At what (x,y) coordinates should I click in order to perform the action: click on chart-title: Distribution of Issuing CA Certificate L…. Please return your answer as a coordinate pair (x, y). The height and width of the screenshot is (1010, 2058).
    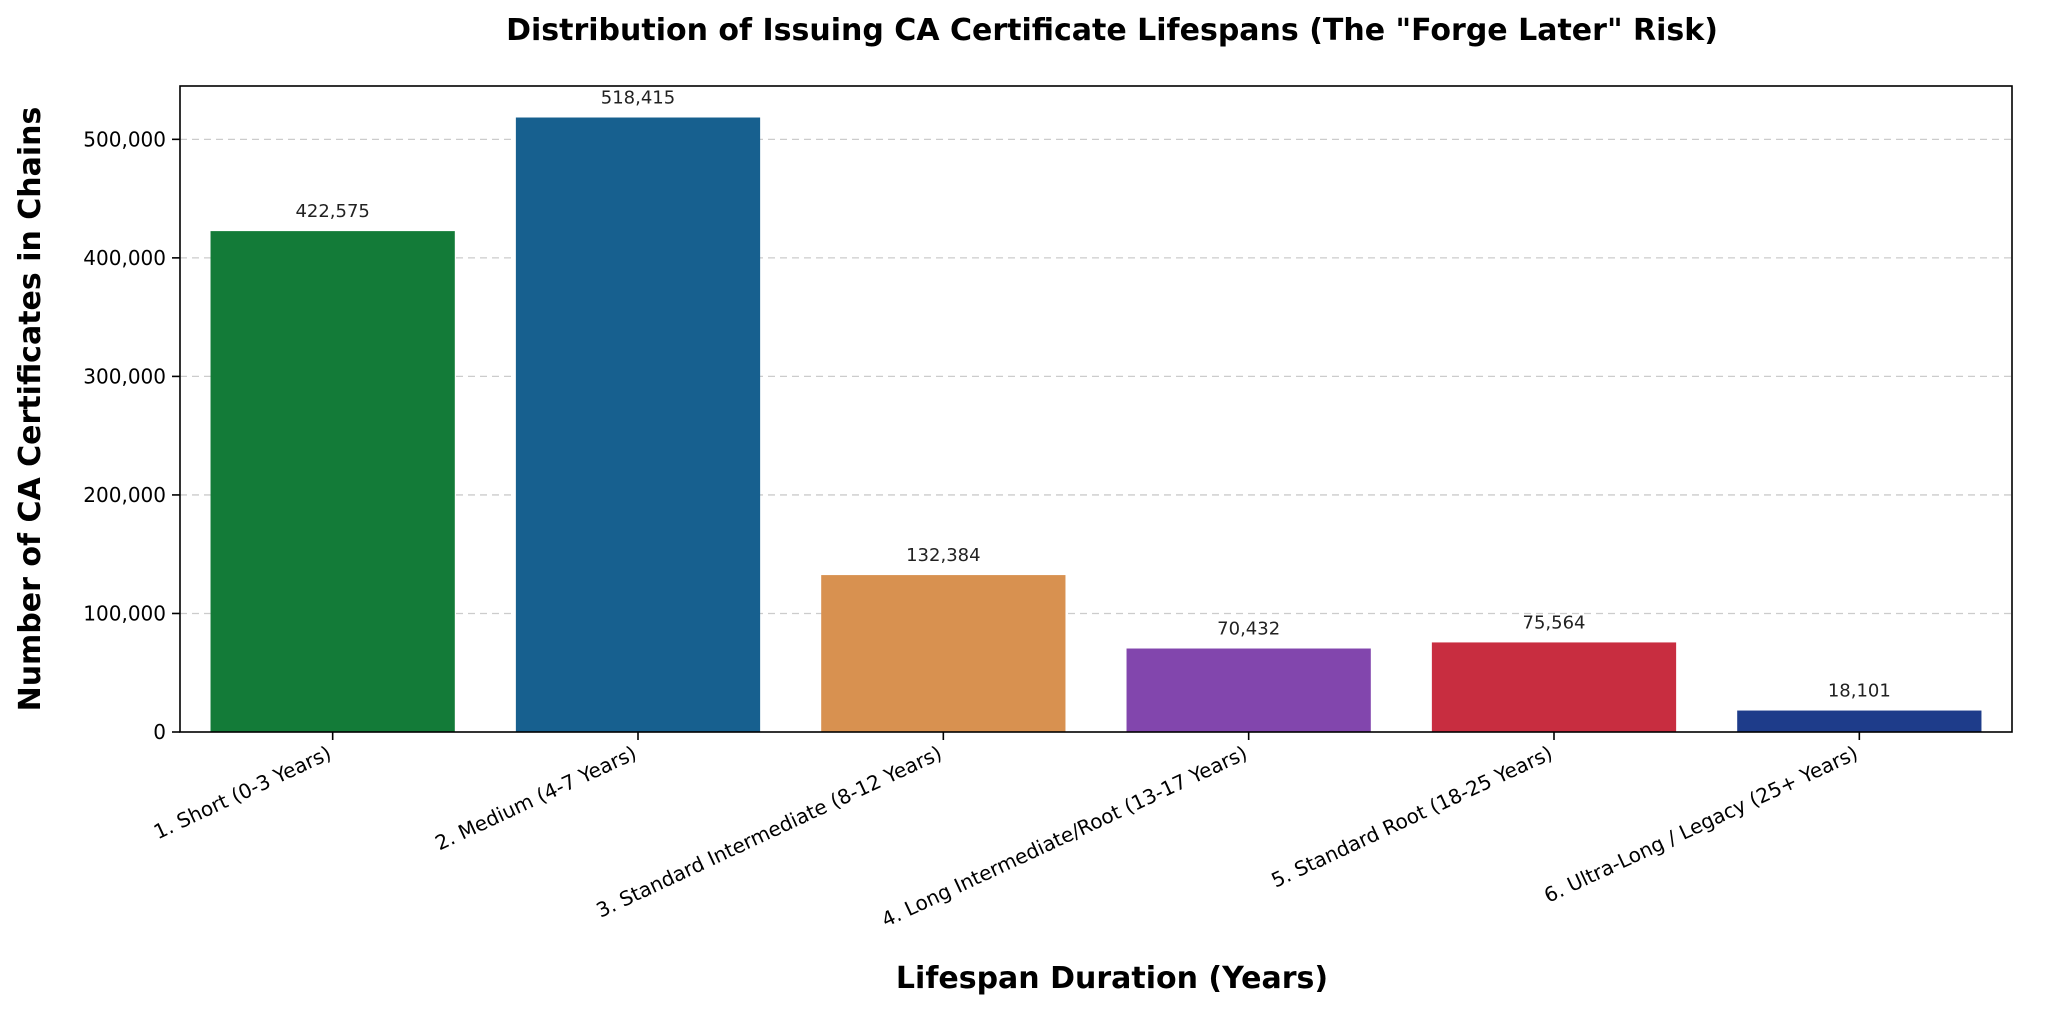
    Looking at the image, I should click on (1112, 30).